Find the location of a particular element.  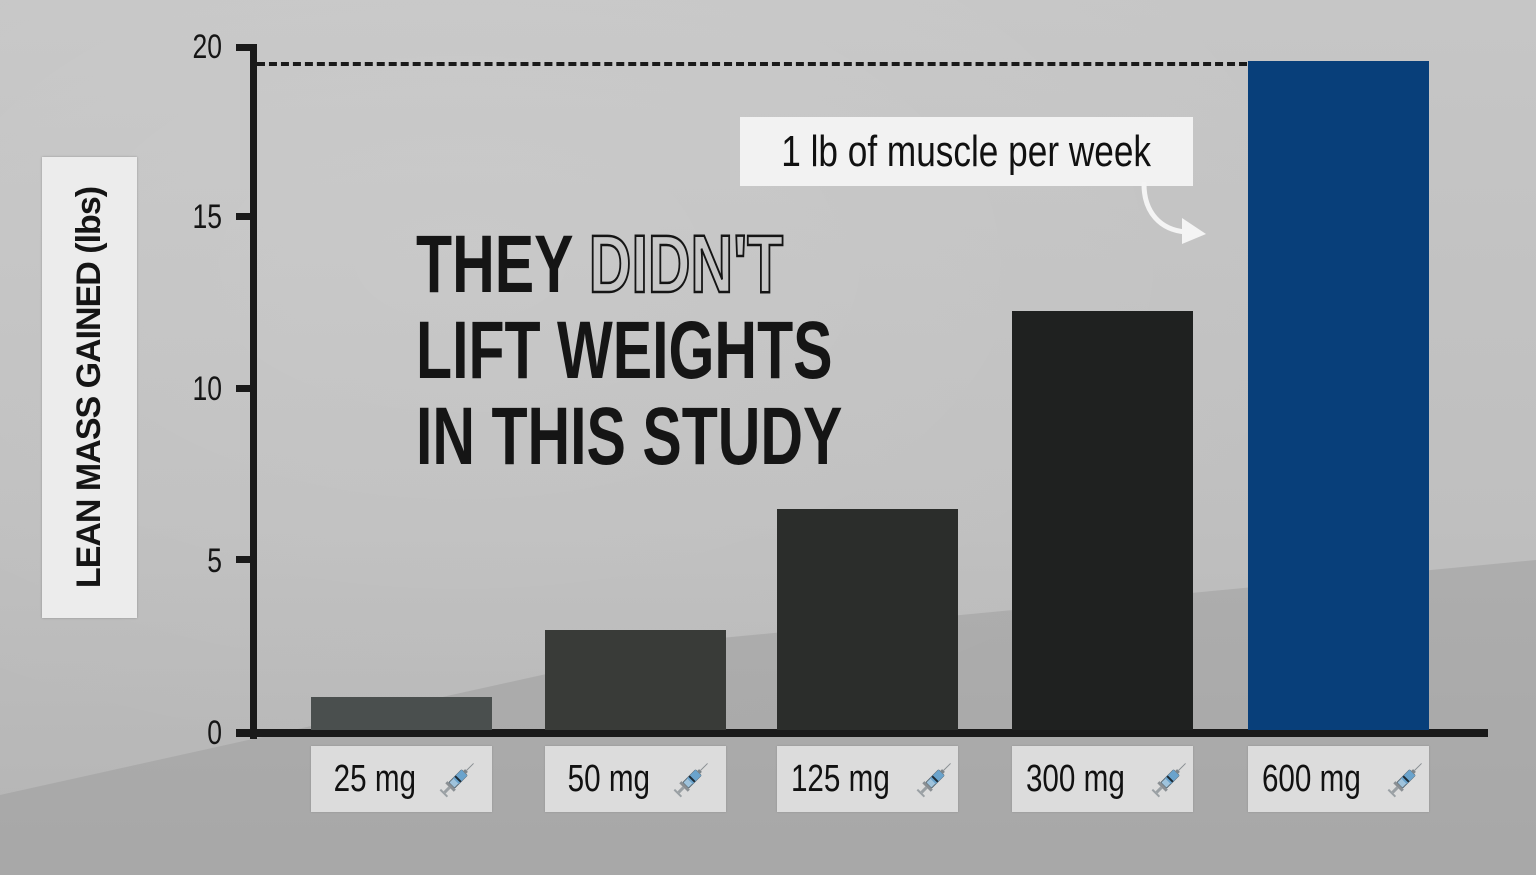

y-axis-label: LEAN MASS GAINED (lbs) is located at coordinates (89, 387).